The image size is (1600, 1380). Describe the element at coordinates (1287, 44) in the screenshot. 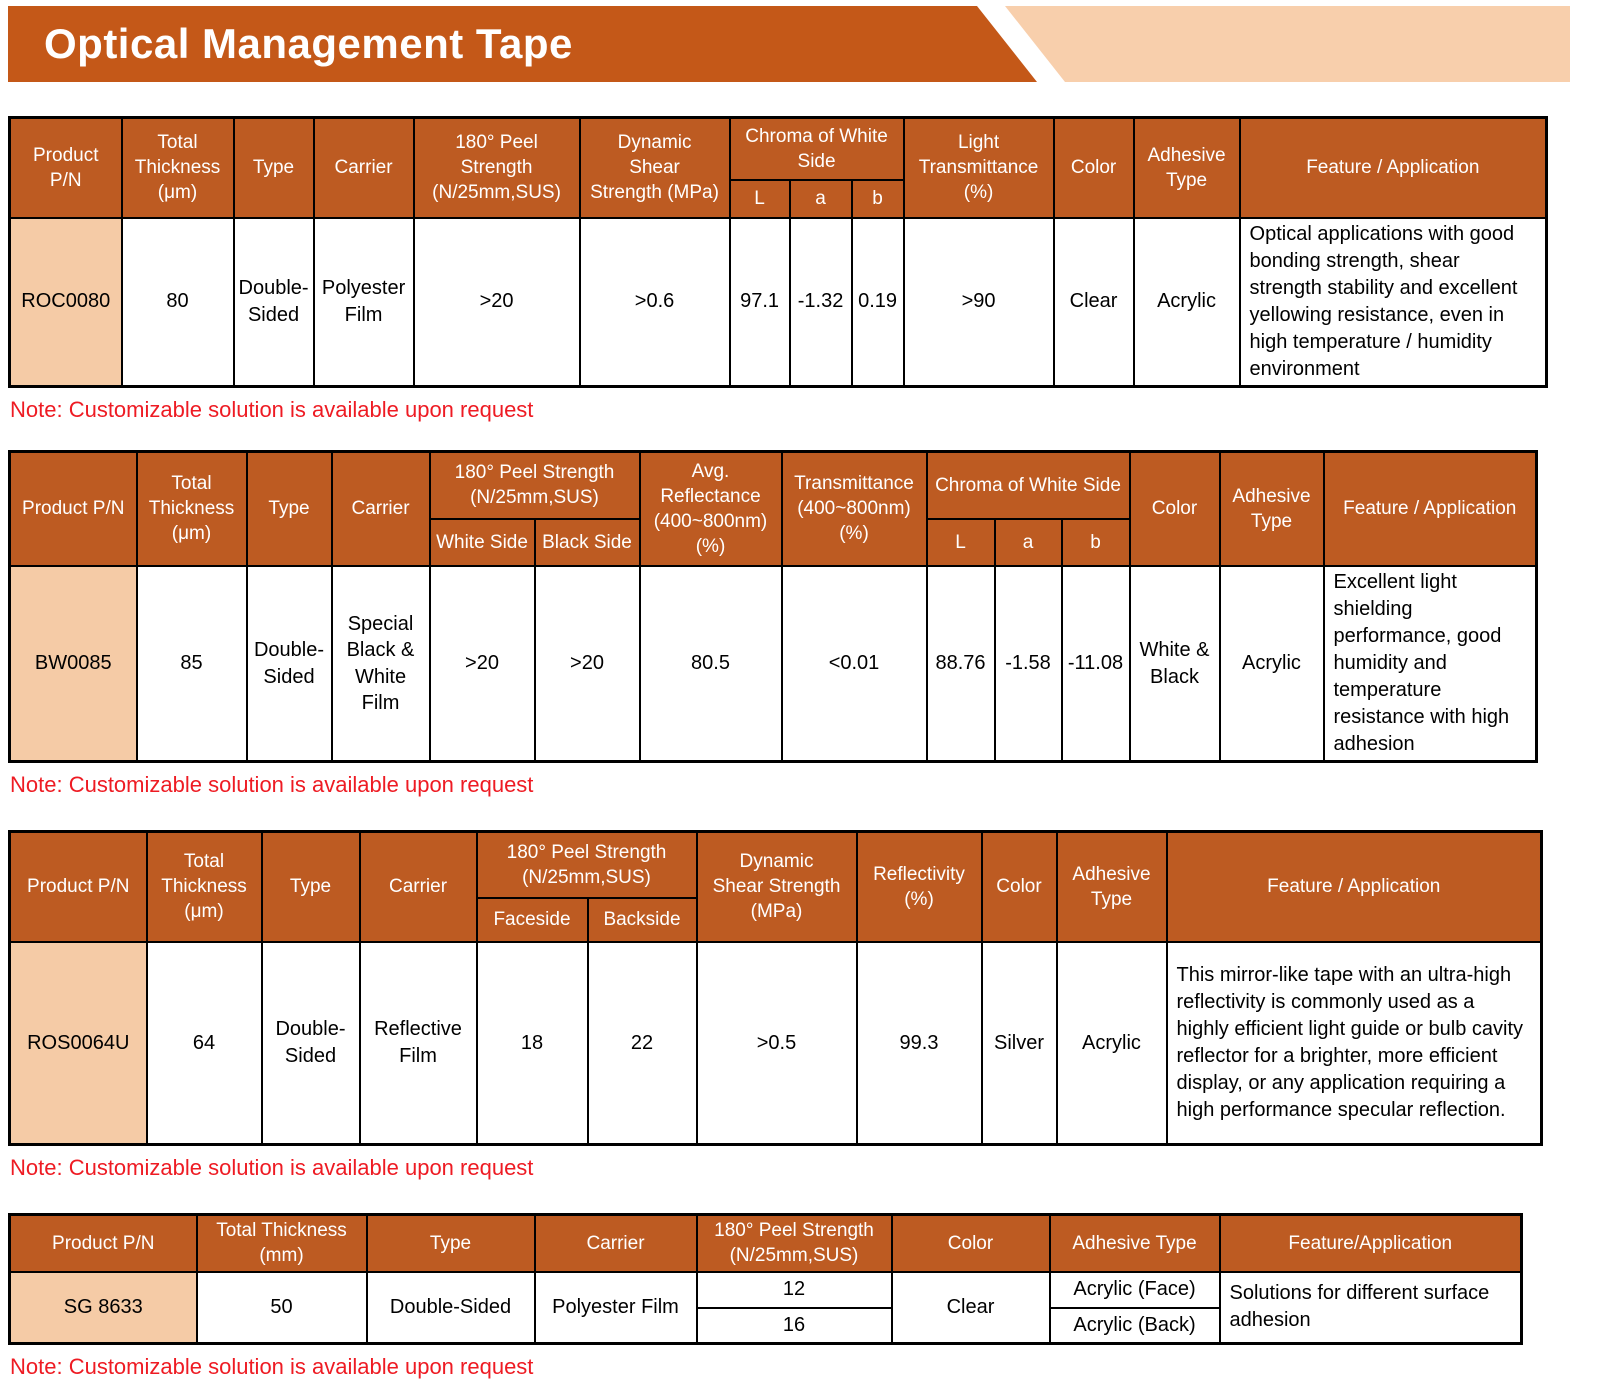

I see `banner-peach-shape` at that location.